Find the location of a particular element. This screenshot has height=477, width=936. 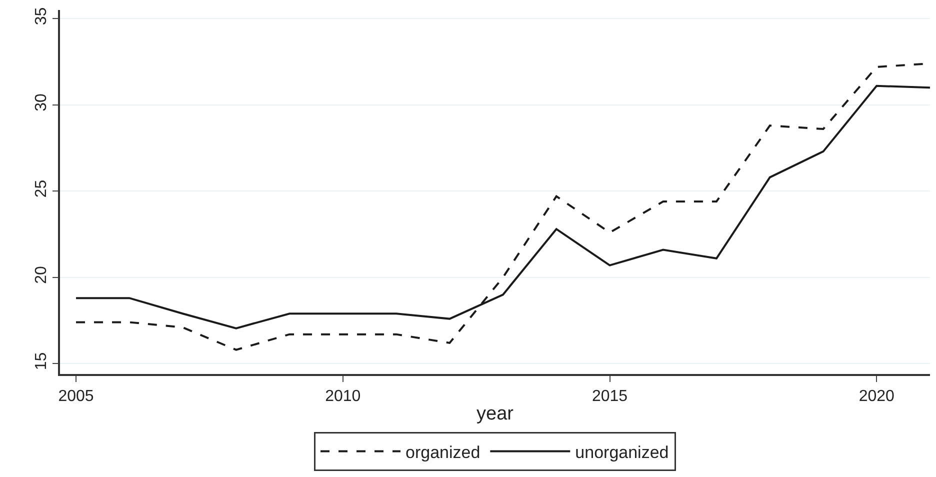

x-axis-title: year is located at coordinates (495, 413).